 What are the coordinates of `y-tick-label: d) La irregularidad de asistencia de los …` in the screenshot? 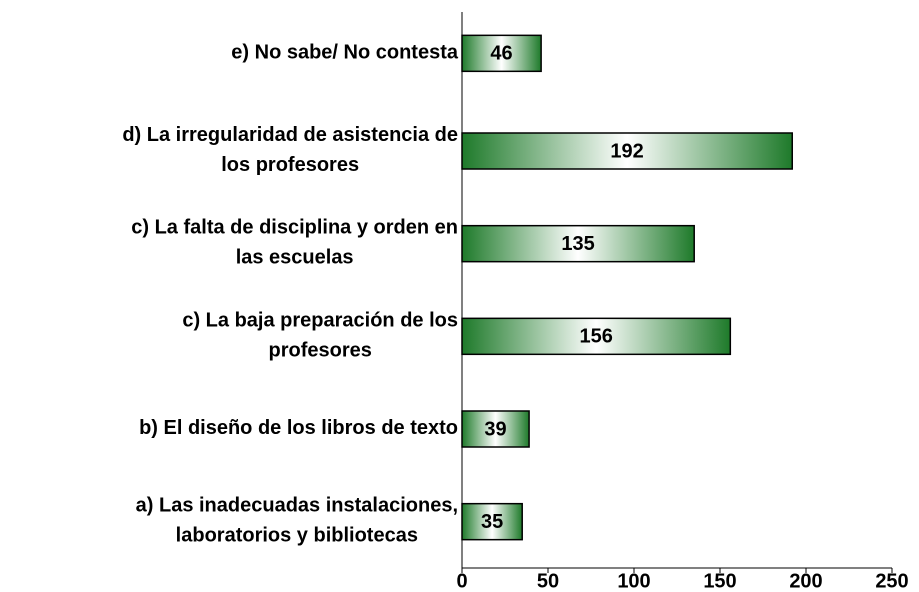 It's located at (290, 150).